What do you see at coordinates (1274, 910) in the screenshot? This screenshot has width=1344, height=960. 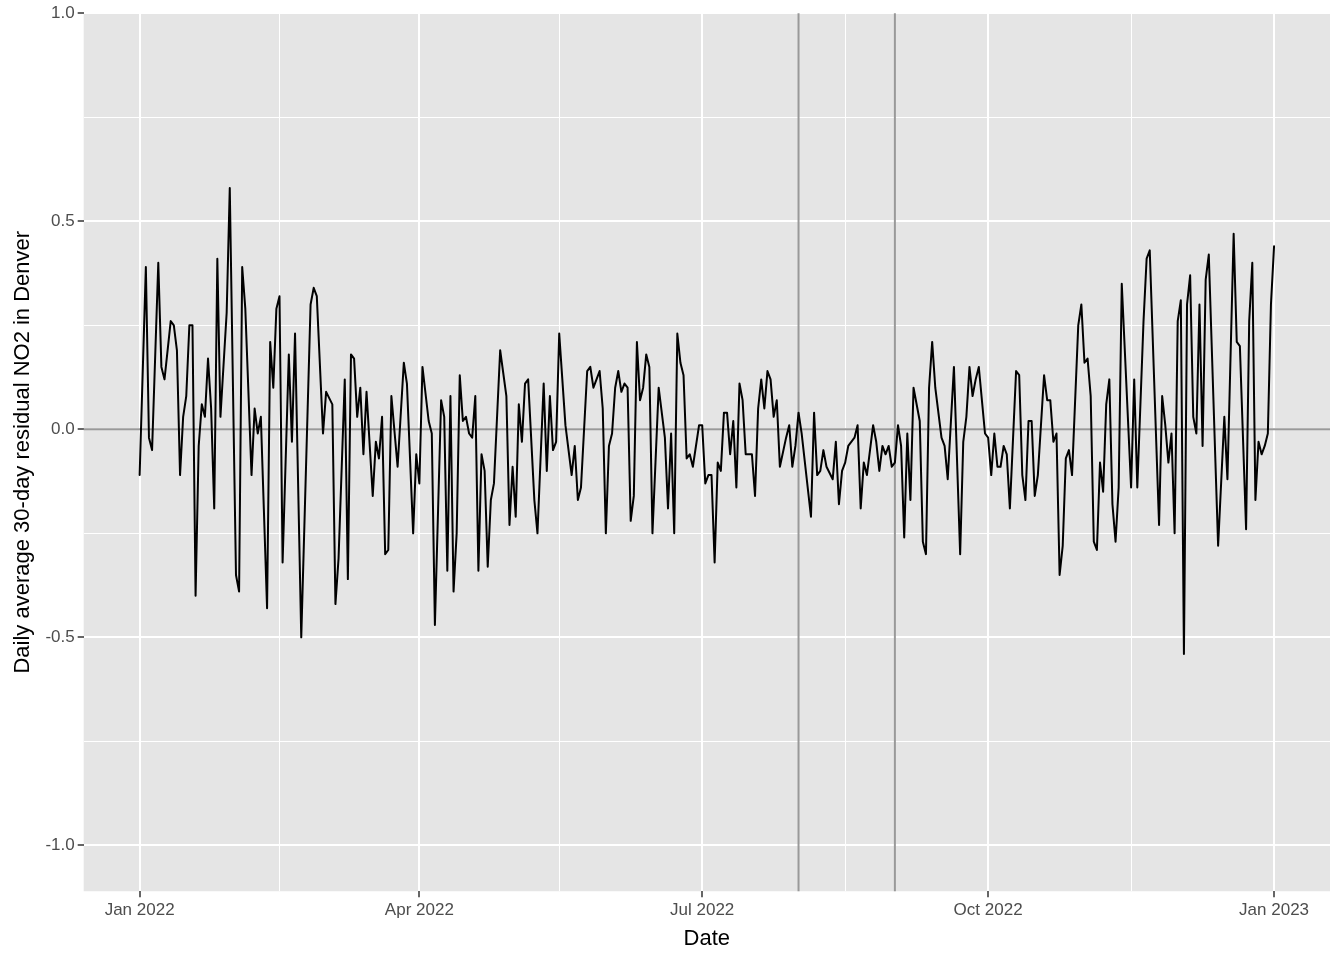 I see `x-tick-label: Jan 2023` at bounding box center [1274, 910].